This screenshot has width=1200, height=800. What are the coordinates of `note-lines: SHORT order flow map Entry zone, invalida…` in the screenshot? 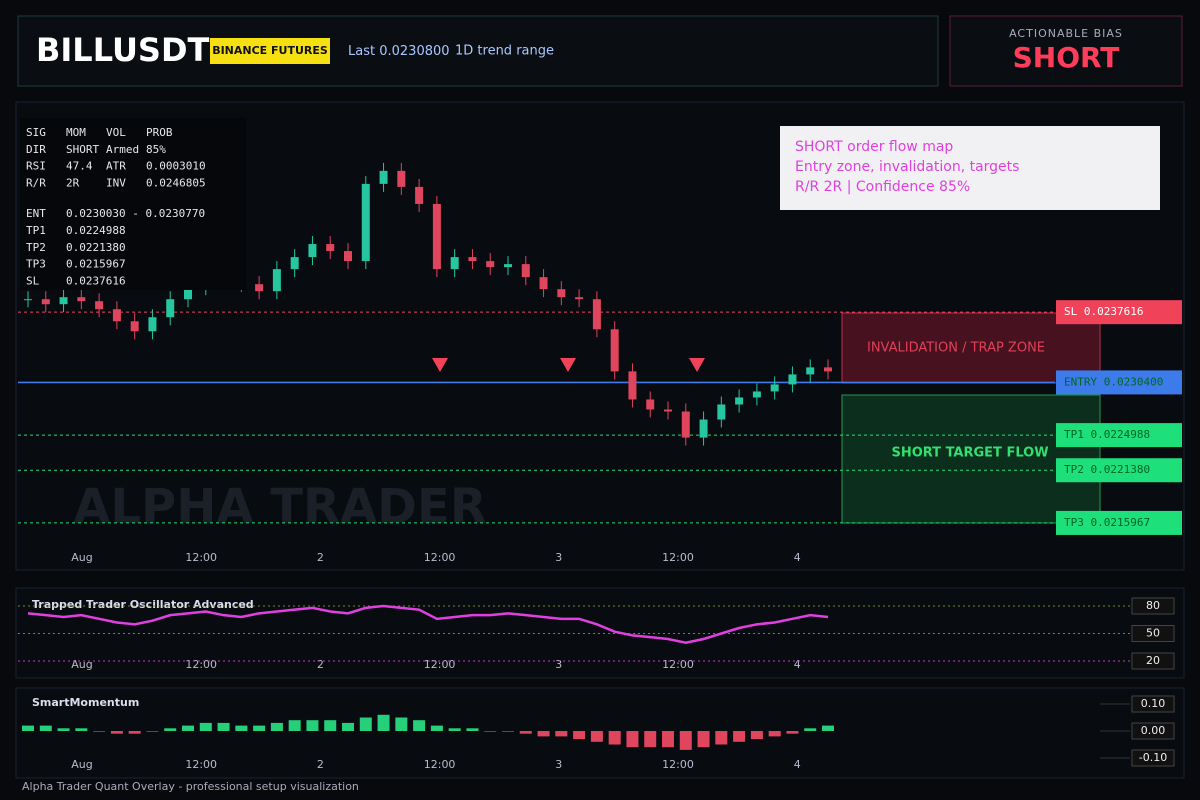 It's located at (907, 167).